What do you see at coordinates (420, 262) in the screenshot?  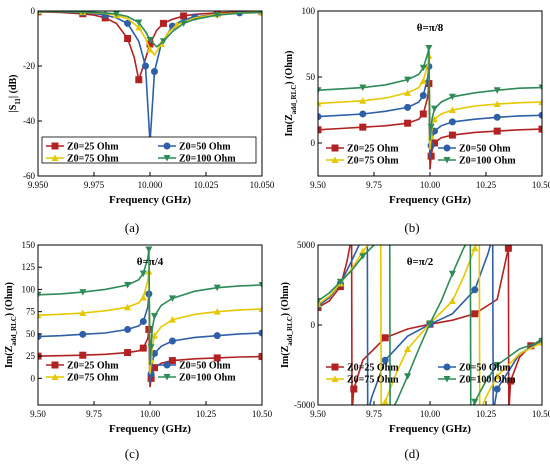 I see `panel-annotation: θ=π/2` at bounding box center [420, 262].